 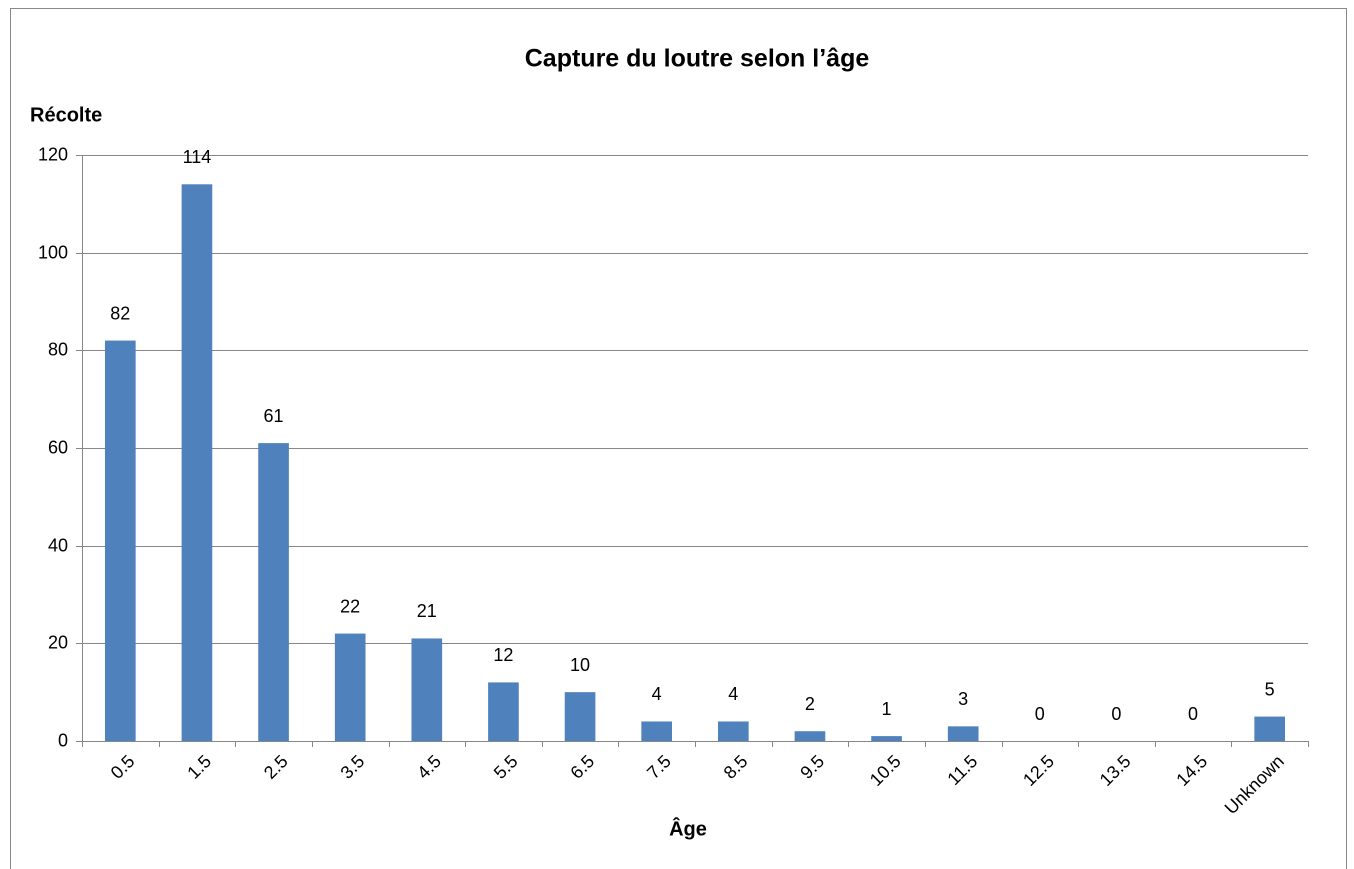 What do you see at coordinates (63, 740) in the screenshot?
I see `y-tick-label: 0` at bounding box center [63, 740].